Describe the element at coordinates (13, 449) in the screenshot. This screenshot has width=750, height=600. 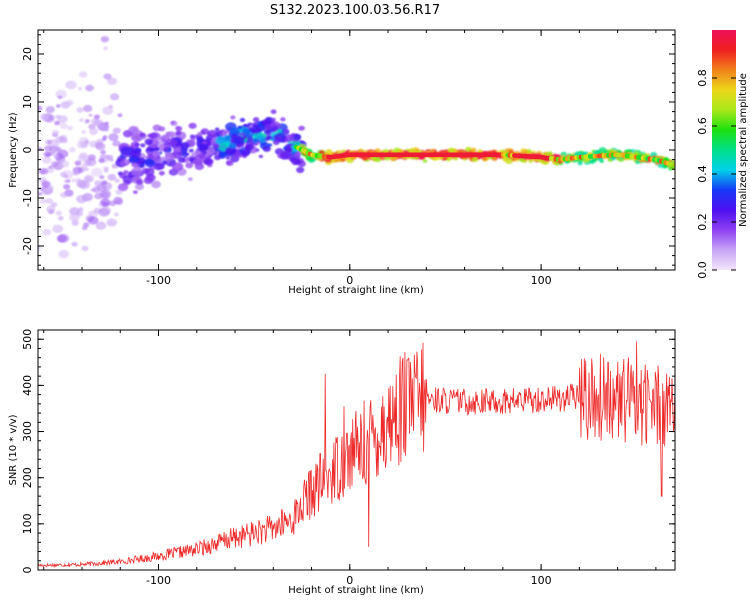
I see `snr-y-axis-label: SNR (10 * v/v)` at that location.